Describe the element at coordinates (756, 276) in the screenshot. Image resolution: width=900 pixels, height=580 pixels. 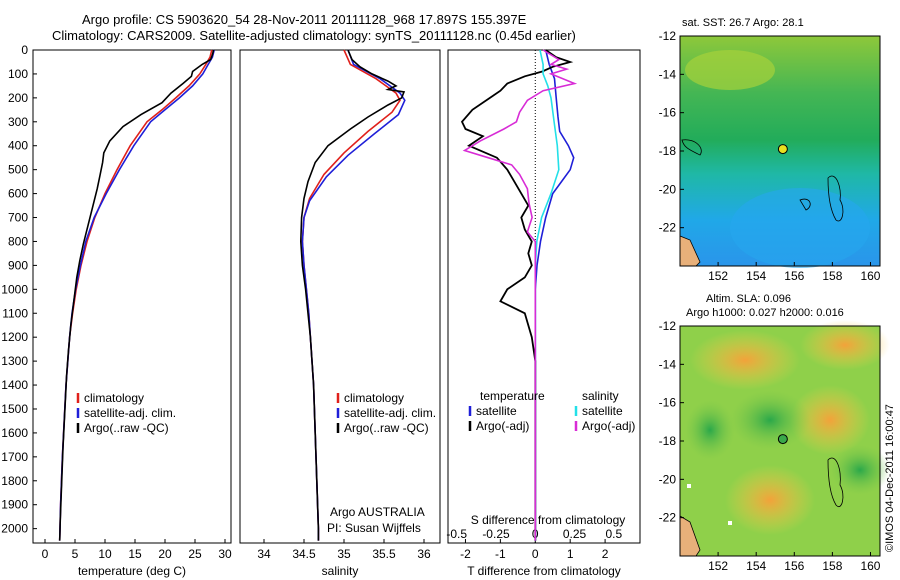
I see `sst-xtick-label: 154` at that location.